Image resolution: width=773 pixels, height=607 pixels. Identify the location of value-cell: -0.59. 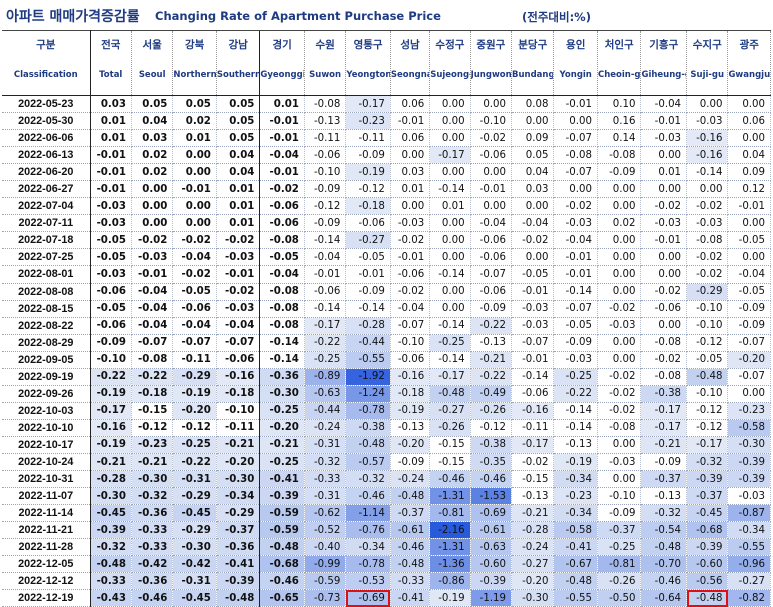
(282, 530).